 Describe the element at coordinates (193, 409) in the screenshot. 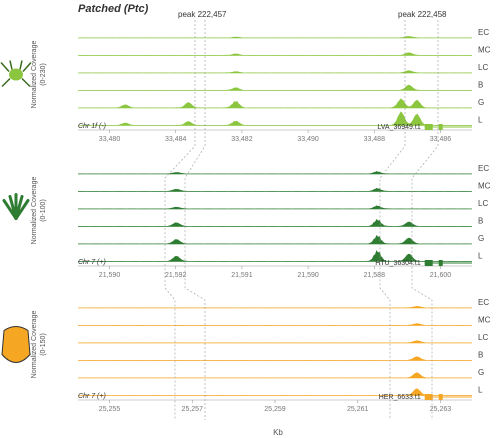

I see `x-tick-label: 25,257` at that location.